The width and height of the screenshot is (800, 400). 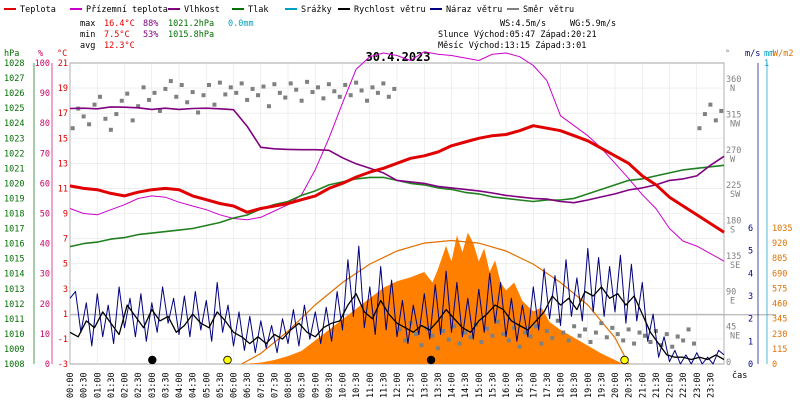 What do you see at coordinates (14, 199) in the screenshot?
I see `press-tick-label: 1019` at bounding box center [14, 199].